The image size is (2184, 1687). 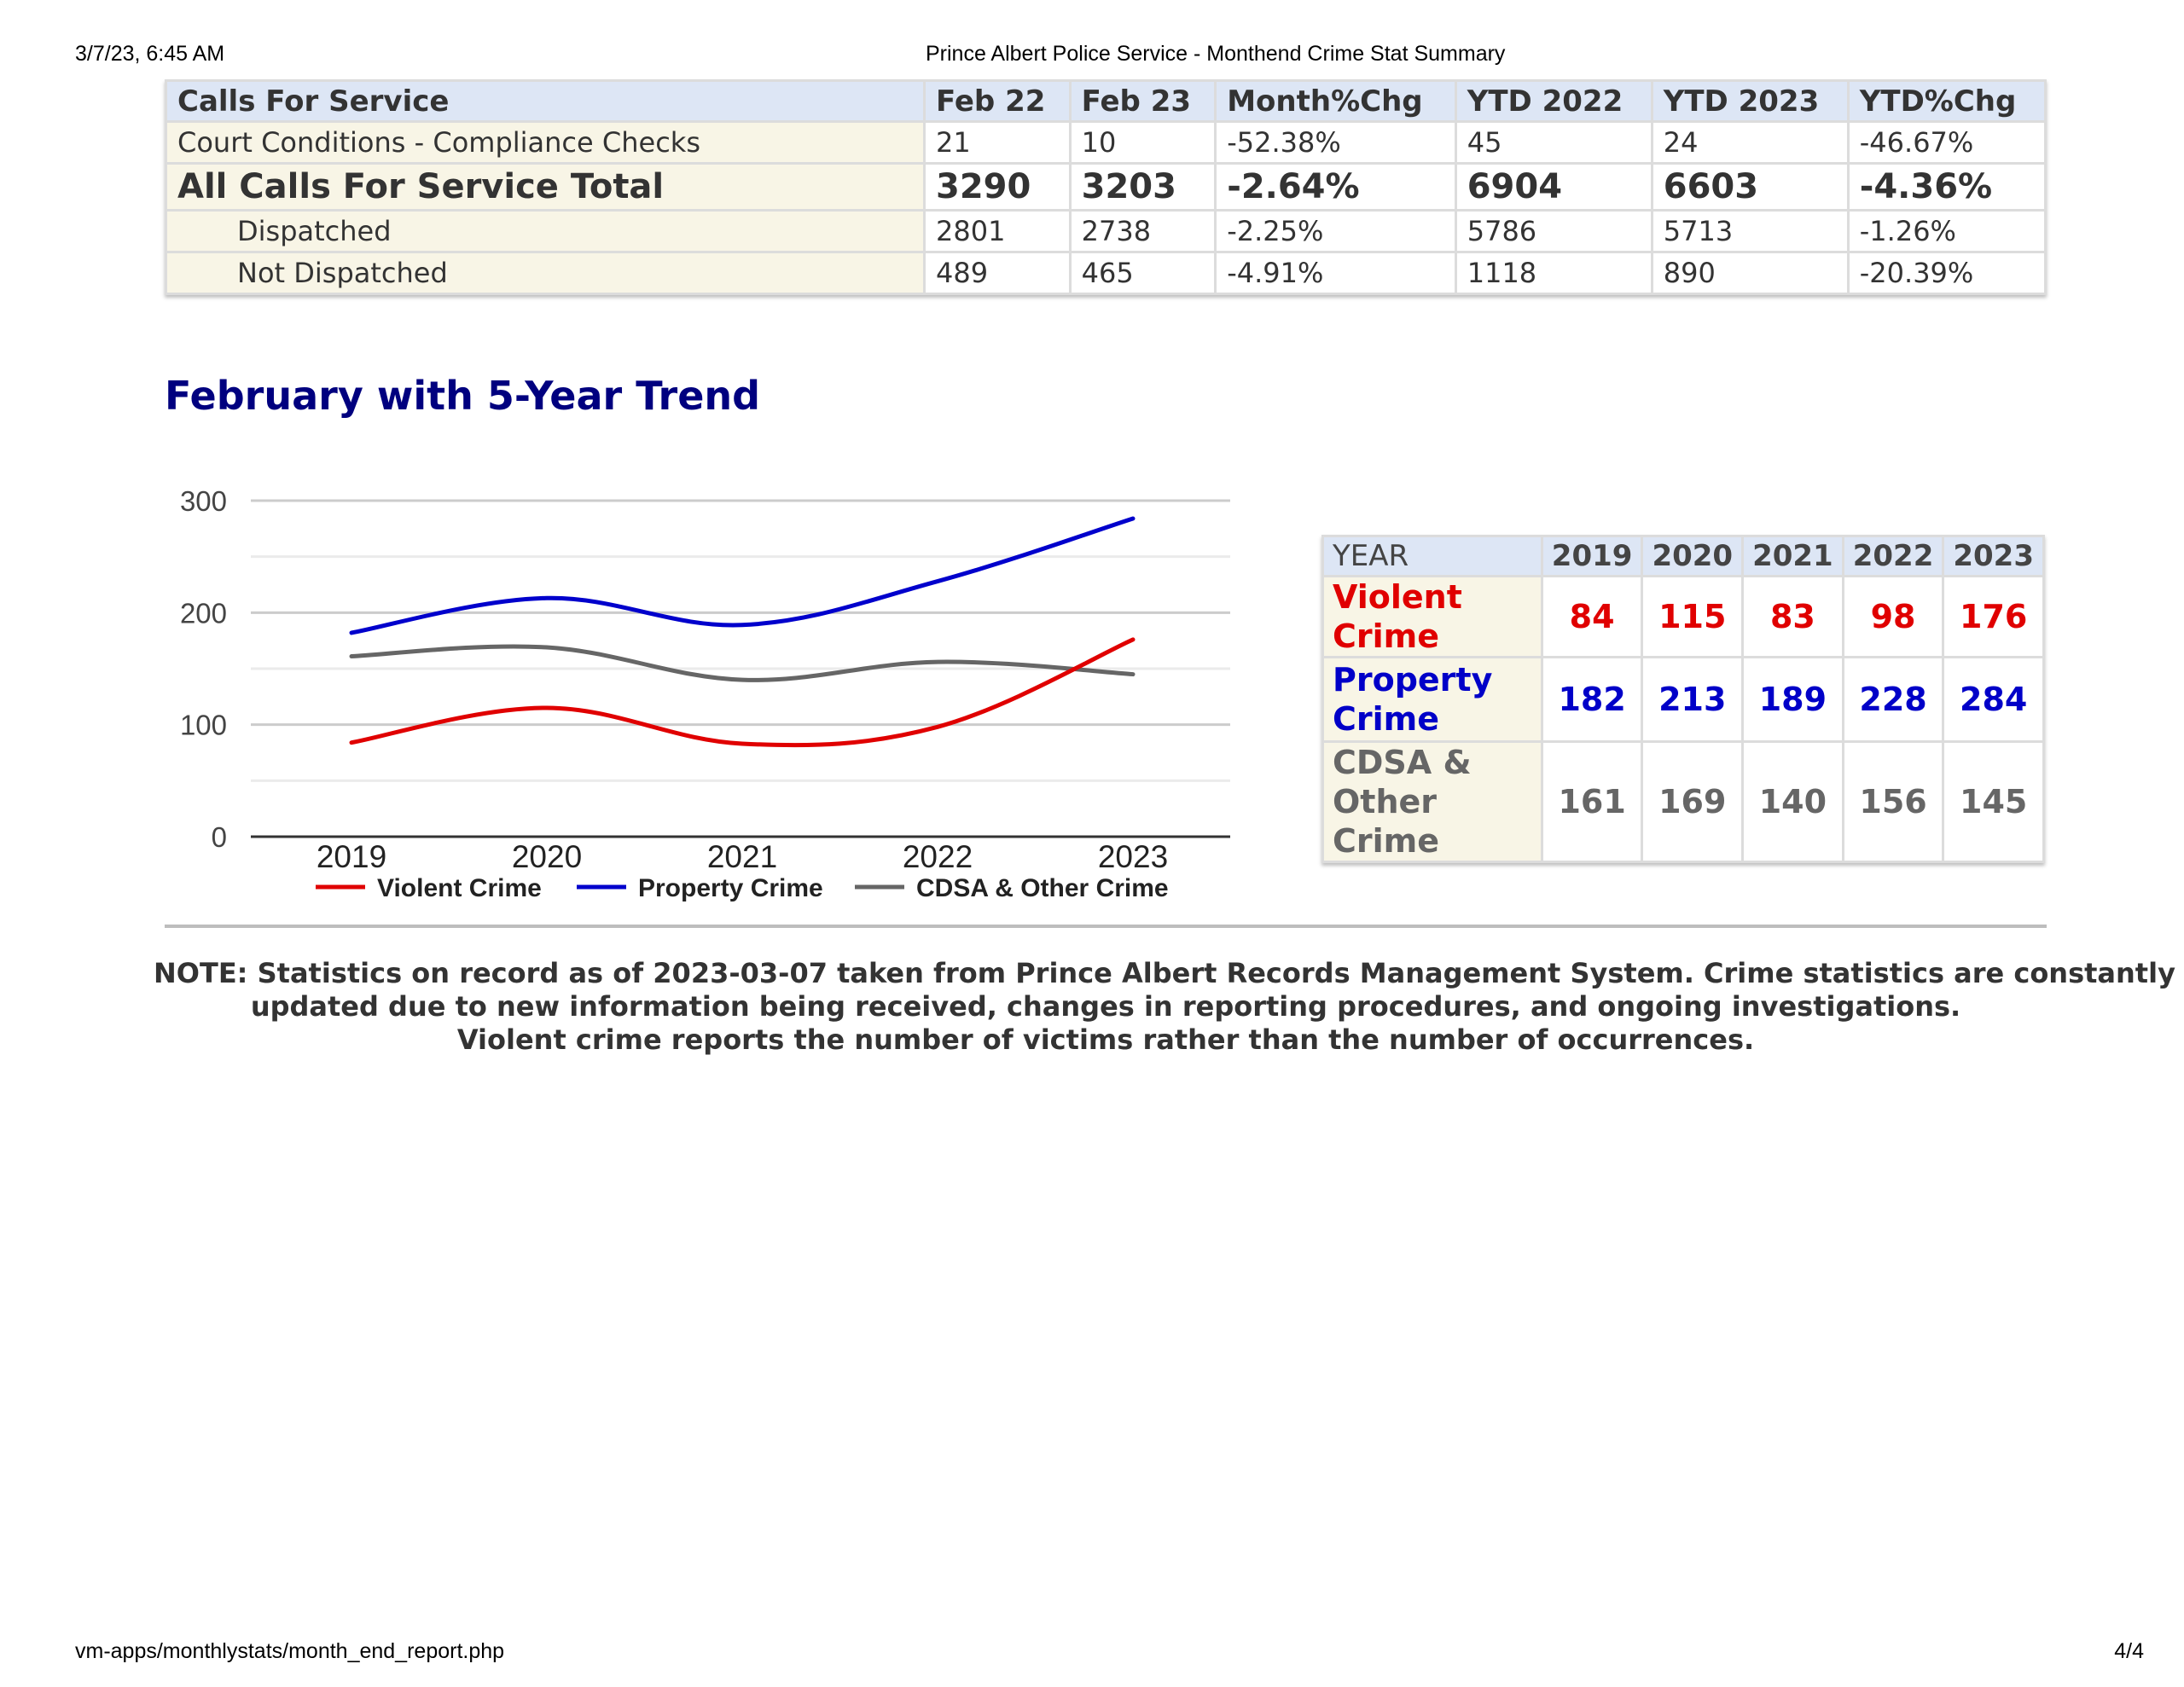 I want to click on table-cell: 489, so click(x=998, y=273).